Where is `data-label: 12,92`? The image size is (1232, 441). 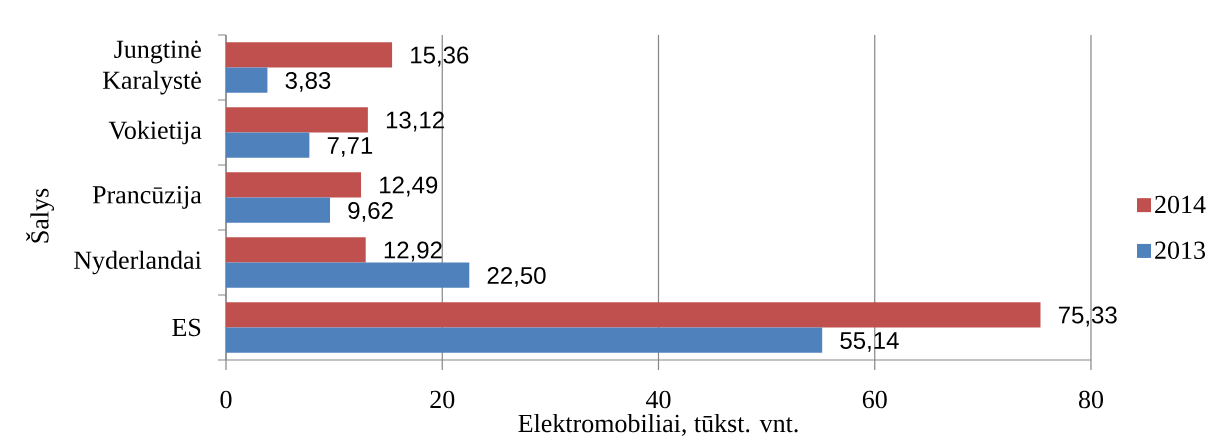
data-label: 12,92 is located at coordinates (413, 251).